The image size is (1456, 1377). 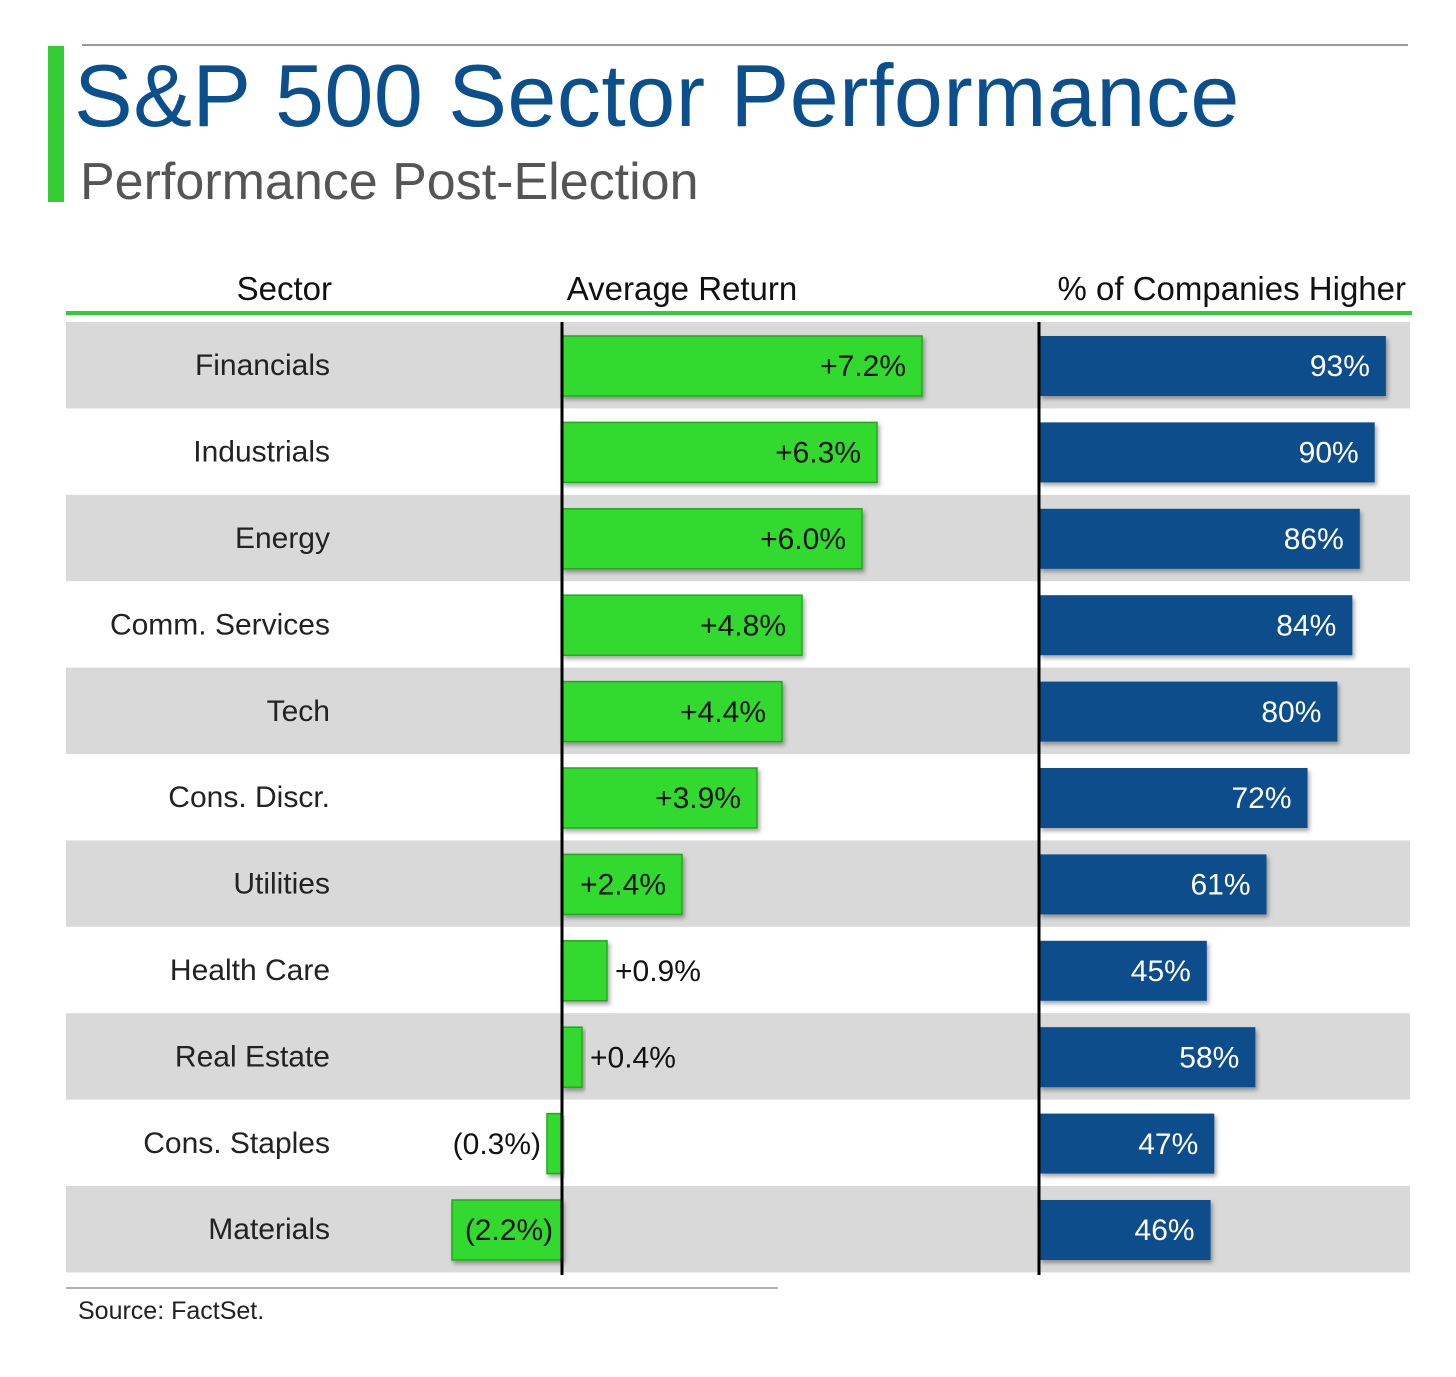 I want to click on pct-higher-value-label: 72%, so click(x=1262, y=798).